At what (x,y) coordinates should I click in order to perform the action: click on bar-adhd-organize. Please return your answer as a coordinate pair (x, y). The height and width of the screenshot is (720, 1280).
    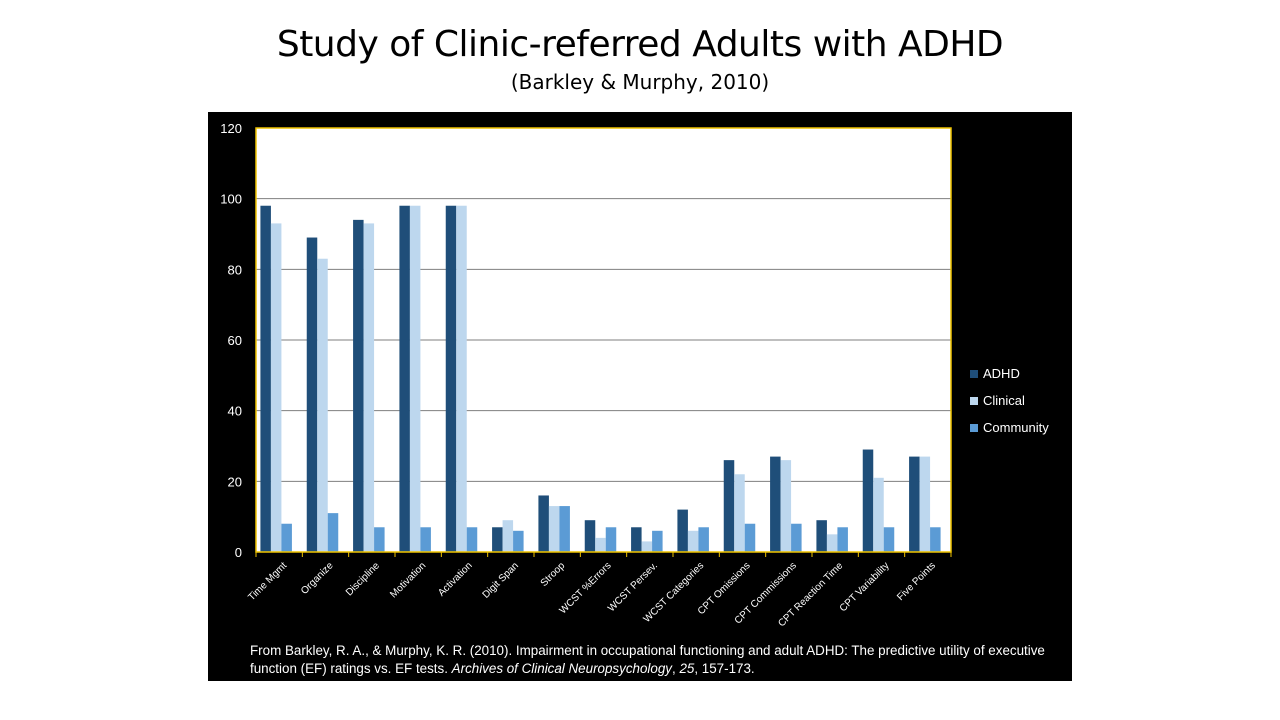
    Looking at the image, I should click on (312, 394).